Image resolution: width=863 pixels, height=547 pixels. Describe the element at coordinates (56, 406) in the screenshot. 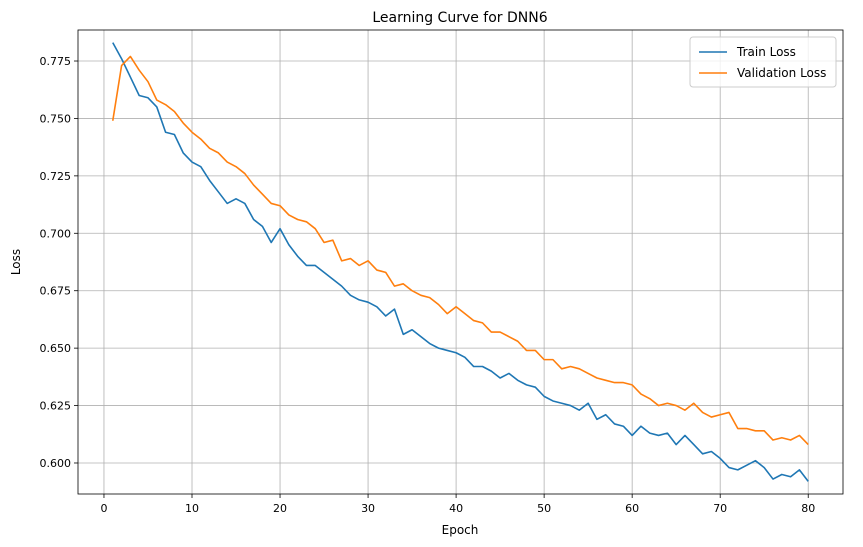

I see `y-tick-label: 0.625` at that location.